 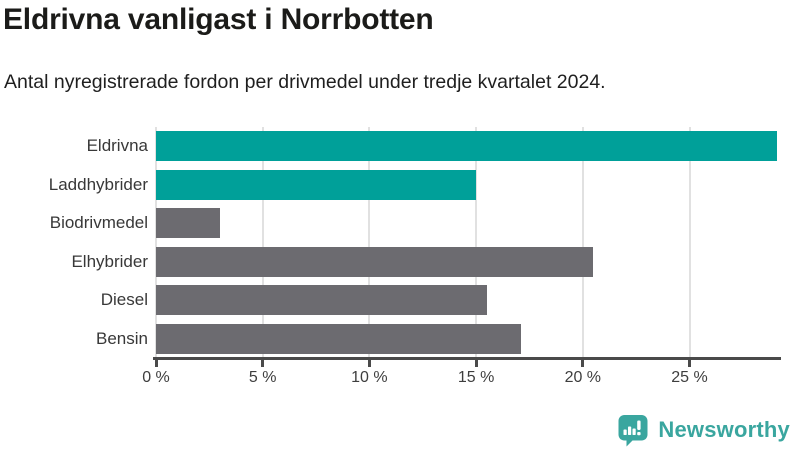 I want to click on x-axis-line, so click(x=467, y=358).